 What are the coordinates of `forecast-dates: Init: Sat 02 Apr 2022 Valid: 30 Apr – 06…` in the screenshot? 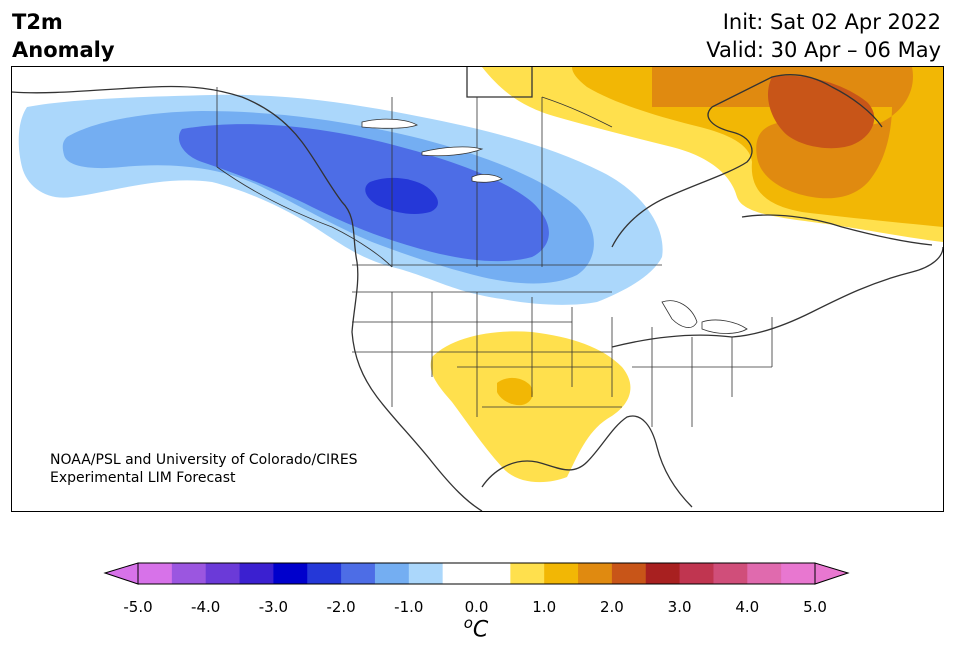 It's located at (823, 36).